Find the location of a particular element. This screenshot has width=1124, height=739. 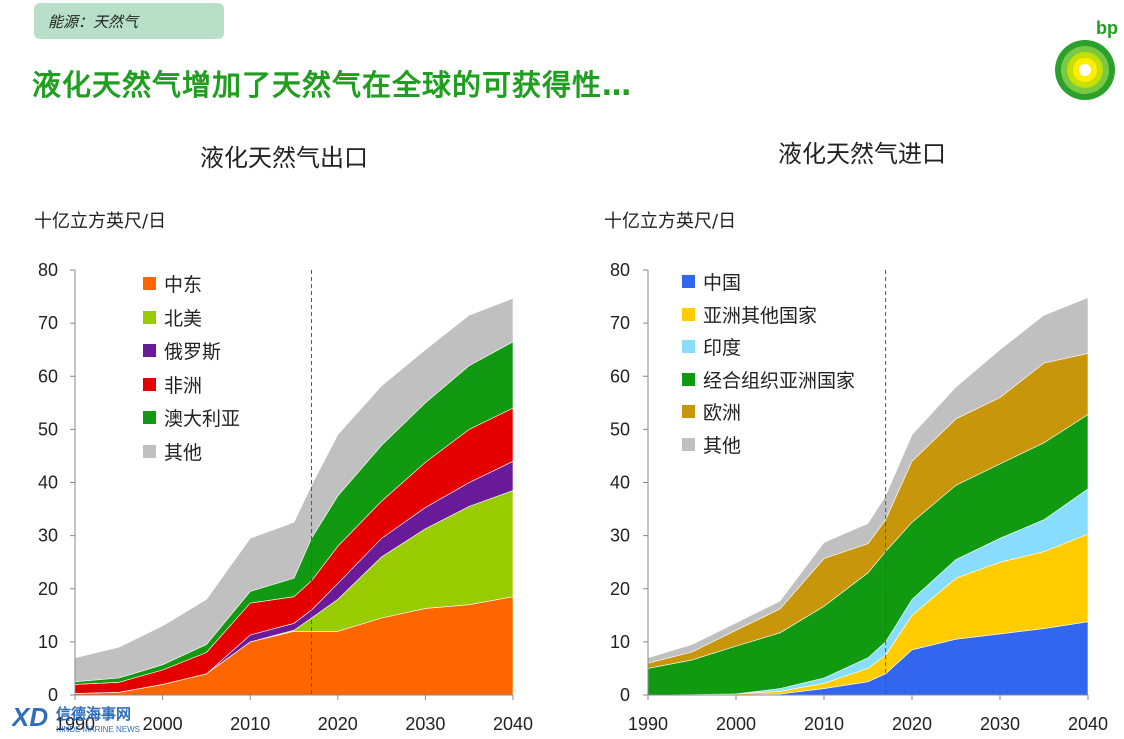

import-chart-unit: 十亿立方英尺/日 is located at coordinates (670, 221).